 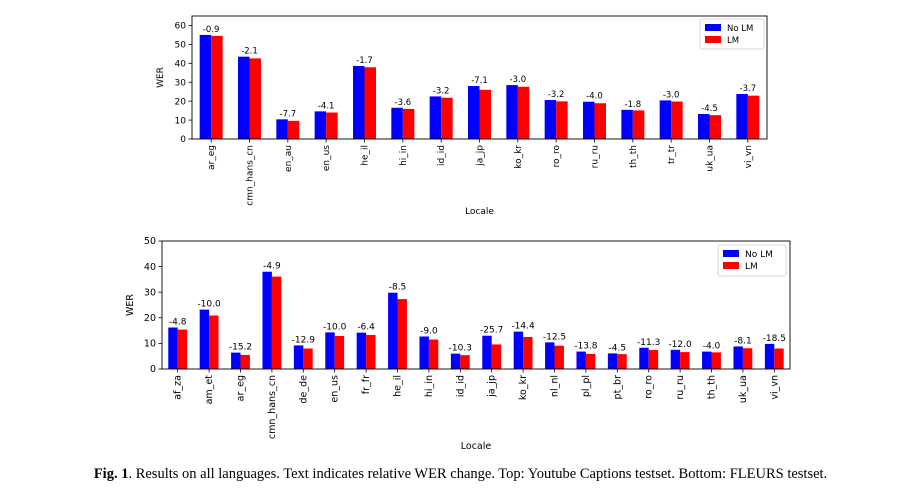 I want to click on bar-lm-ru_ru, so click(x=685, y=360).